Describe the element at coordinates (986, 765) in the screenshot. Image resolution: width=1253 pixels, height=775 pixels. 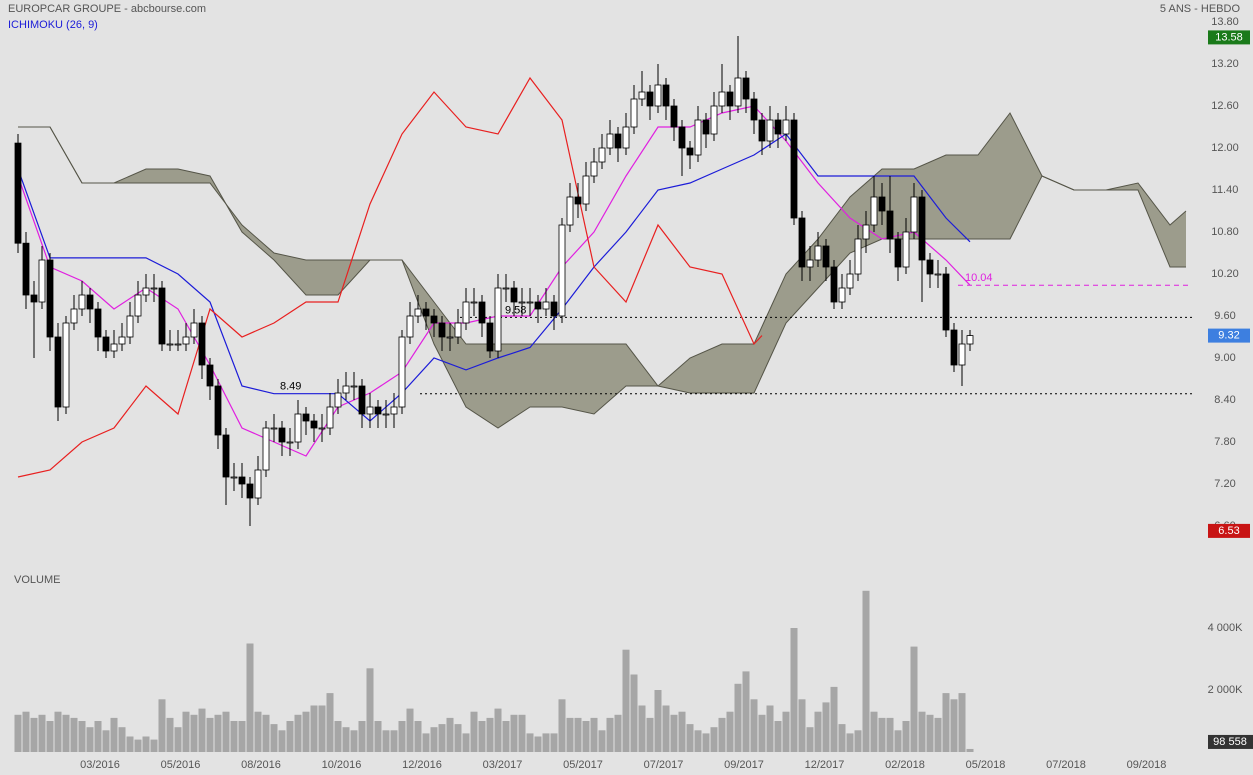
I see `x-tick-label: 05/2018` at that location.